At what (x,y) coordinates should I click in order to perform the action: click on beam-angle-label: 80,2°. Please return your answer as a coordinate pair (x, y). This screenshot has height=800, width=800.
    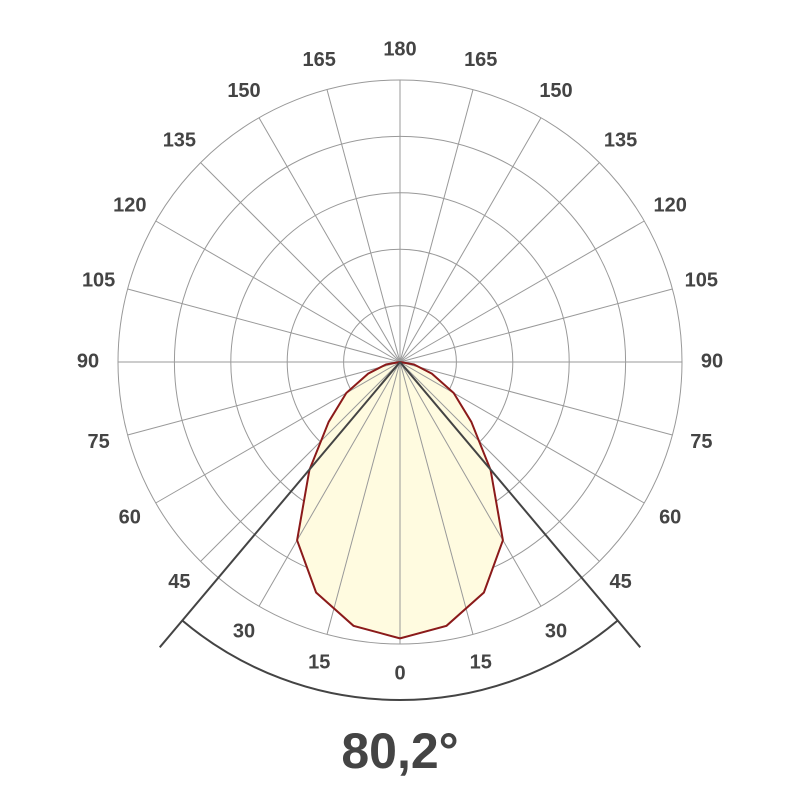
    Looking at the image, I should click on (399, 751).